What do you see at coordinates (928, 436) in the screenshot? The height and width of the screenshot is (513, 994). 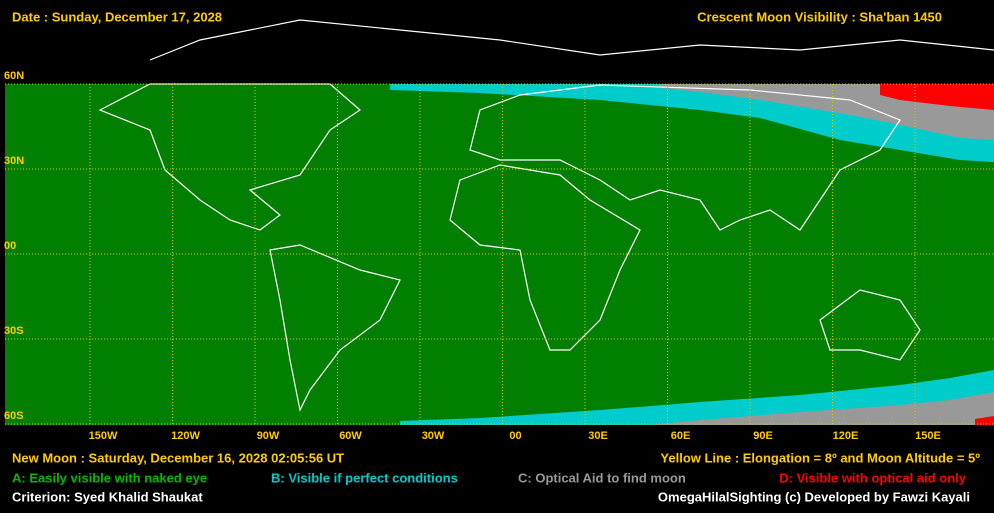 I see `lon-label: 150E` at bounding box center [928, 436].